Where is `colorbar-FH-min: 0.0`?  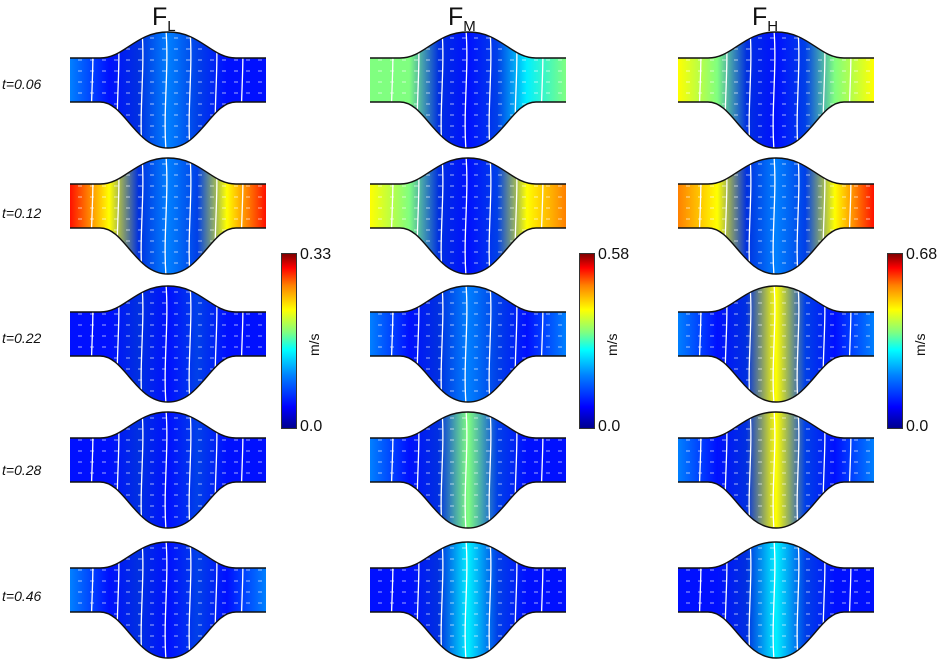
colorbar-FH-min: 0.0 is located at coordinates (917, 426).